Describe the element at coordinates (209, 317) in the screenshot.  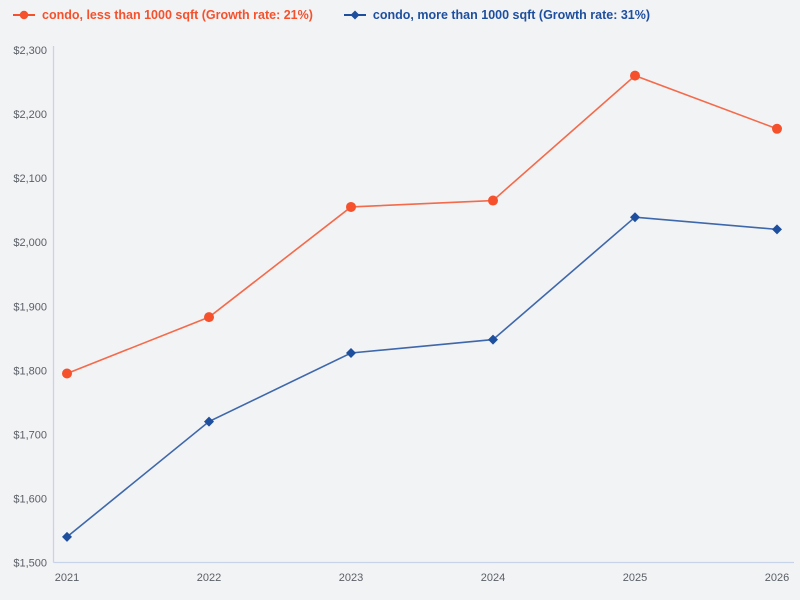
I see `data-point-0-2022` at that location.